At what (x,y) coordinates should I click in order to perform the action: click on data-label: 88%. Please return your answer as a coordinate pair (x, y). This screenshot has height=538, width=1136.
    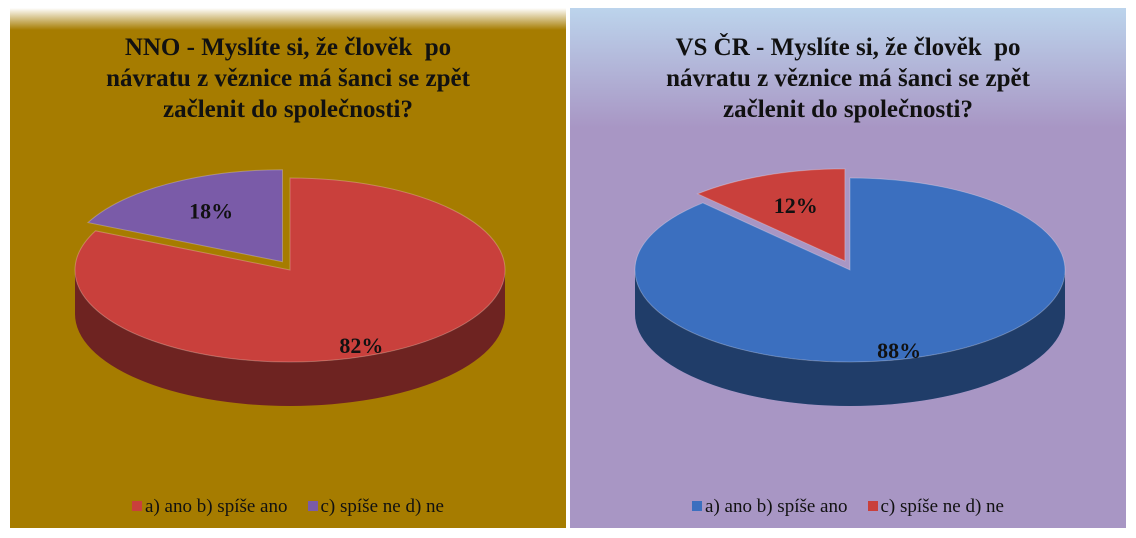
    Looking at the image, I should click on (899, 350).